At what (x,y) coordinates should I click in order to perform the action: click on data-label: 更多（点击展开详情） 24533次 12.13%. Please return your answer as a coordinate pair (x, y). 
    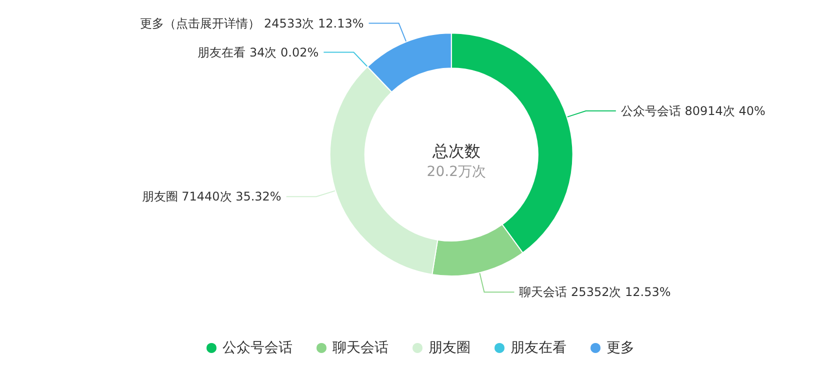
    Looking at the image, I should click on (252, 23).